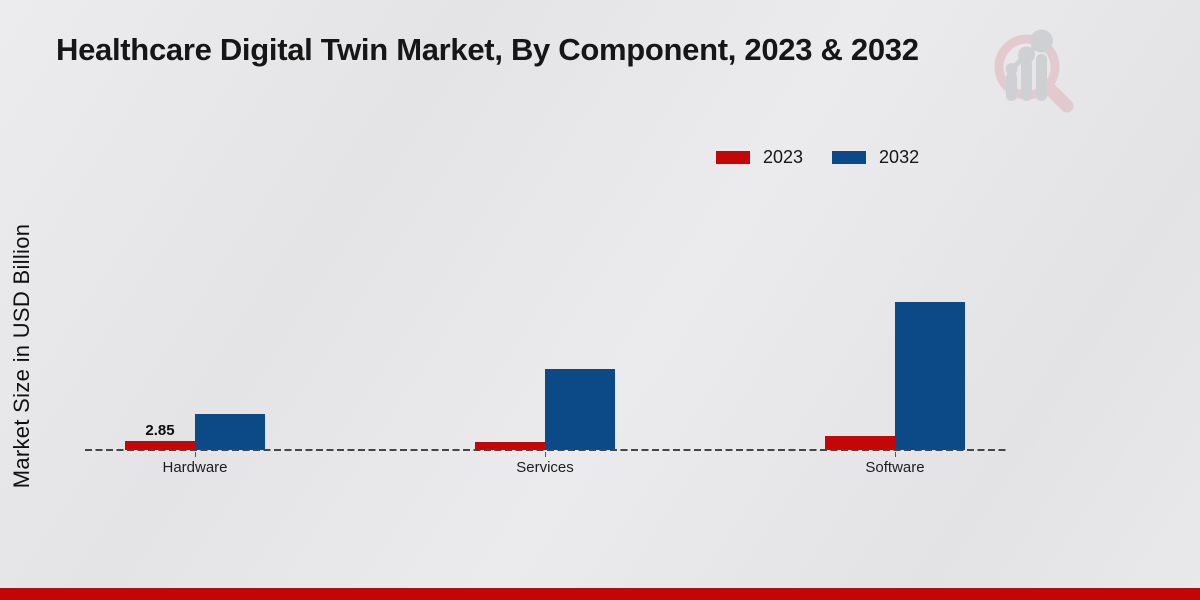 The height and width of the screenshot is (600, 1200). Describe the element at coordinates (160, 430) in the screenshot. I see `bar-value-label: 2.85` at that location.